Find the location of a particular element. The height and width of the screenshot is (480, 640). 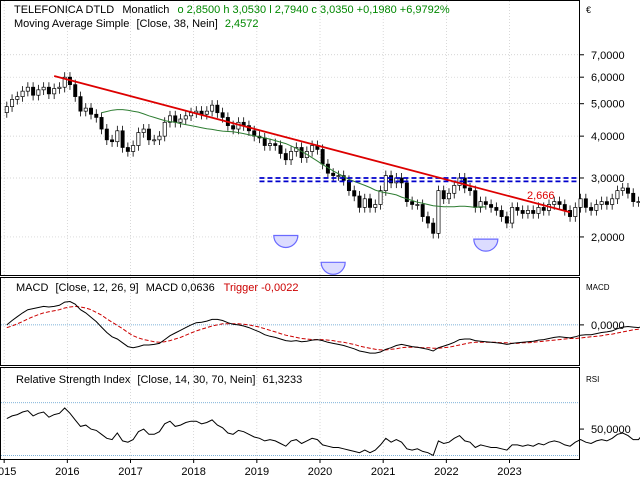

price-y-tick-label: 3,0000 is located at coordinates (608, 179).